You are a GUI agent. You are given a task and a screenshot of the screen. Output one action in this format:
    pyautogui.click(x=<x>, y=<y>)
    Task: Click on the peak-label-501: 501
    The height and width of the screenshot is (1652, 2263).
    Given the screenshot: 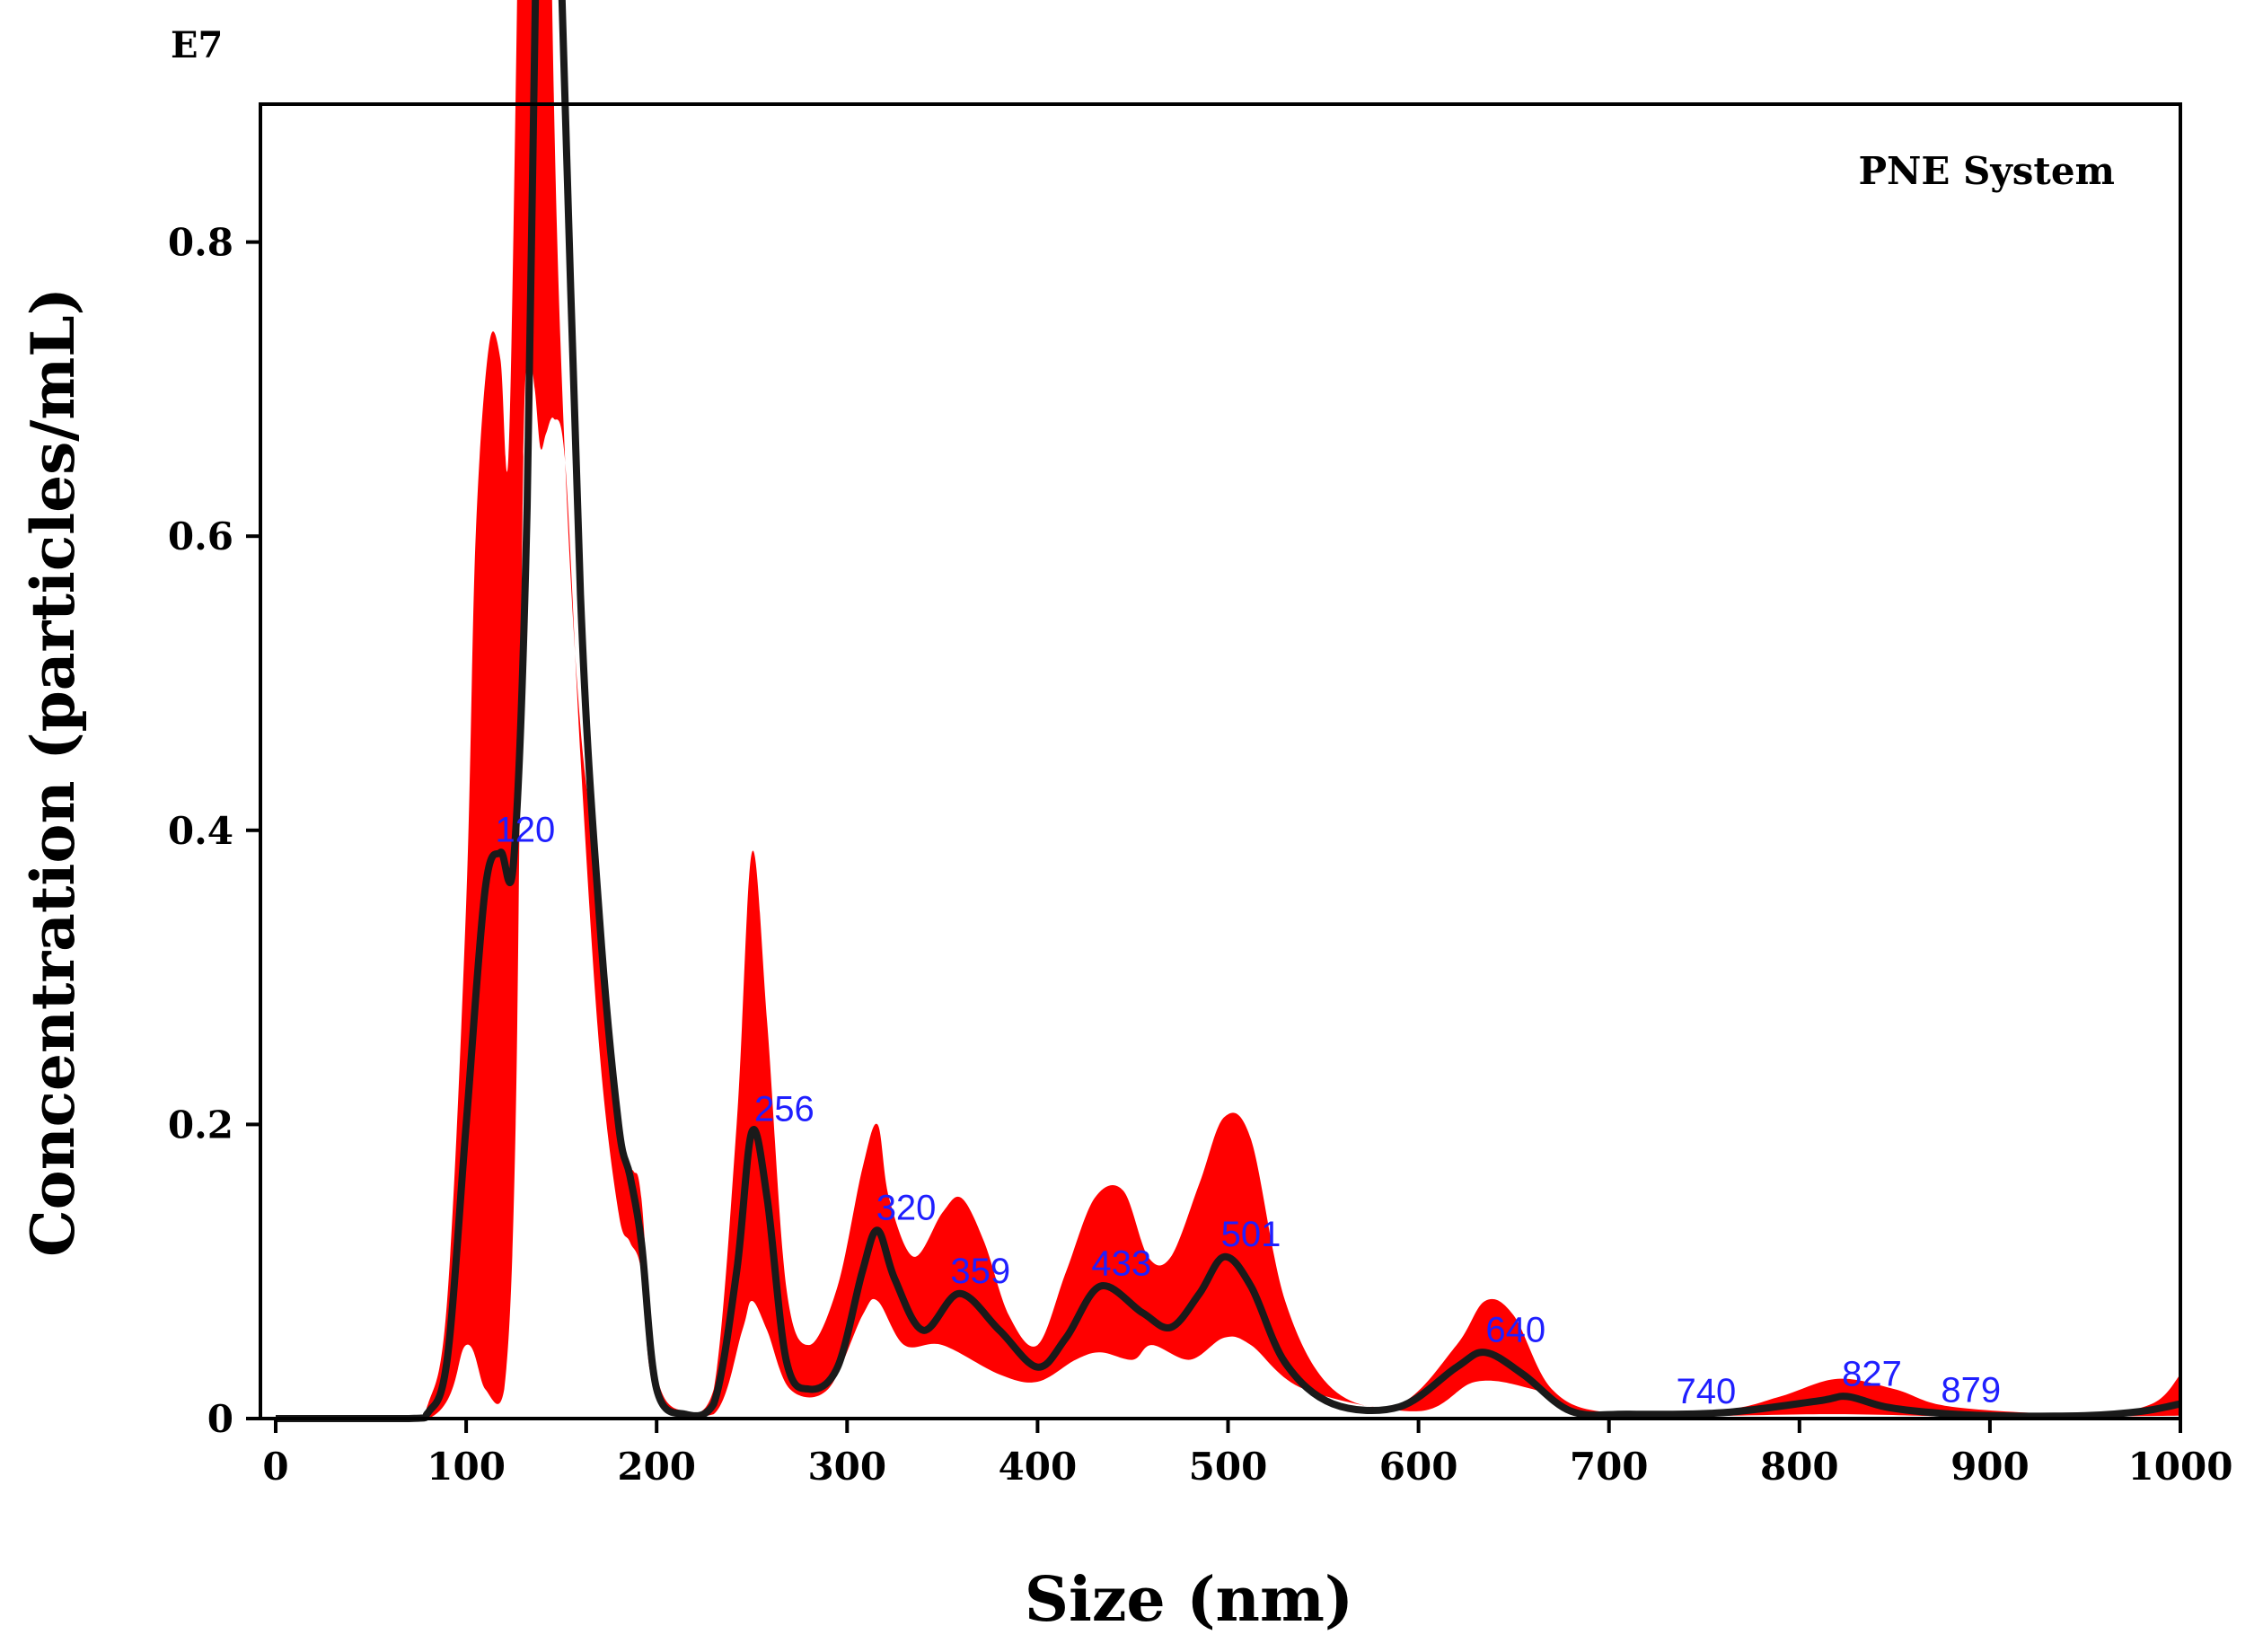 What is the action you would take?
    pyautogui.click(x=1251, y=1235)
    